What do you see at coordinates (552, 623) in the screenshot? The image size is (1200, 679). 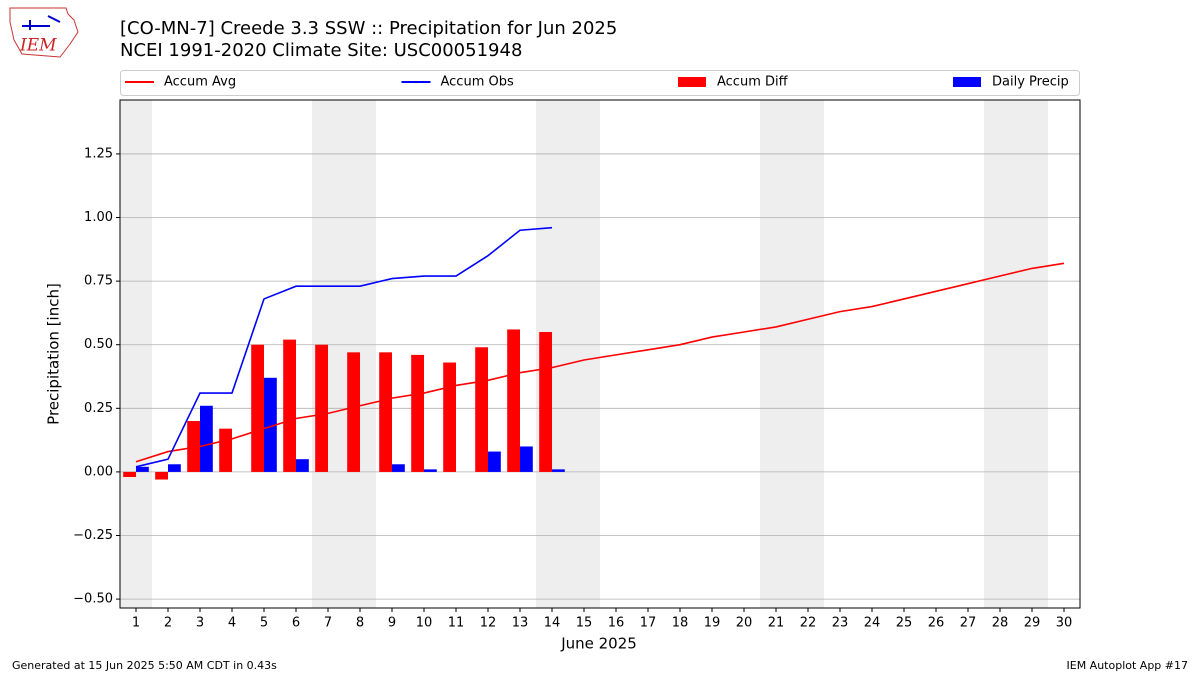 I see `x-tick-label: 14` at bounding box center [552, 623].